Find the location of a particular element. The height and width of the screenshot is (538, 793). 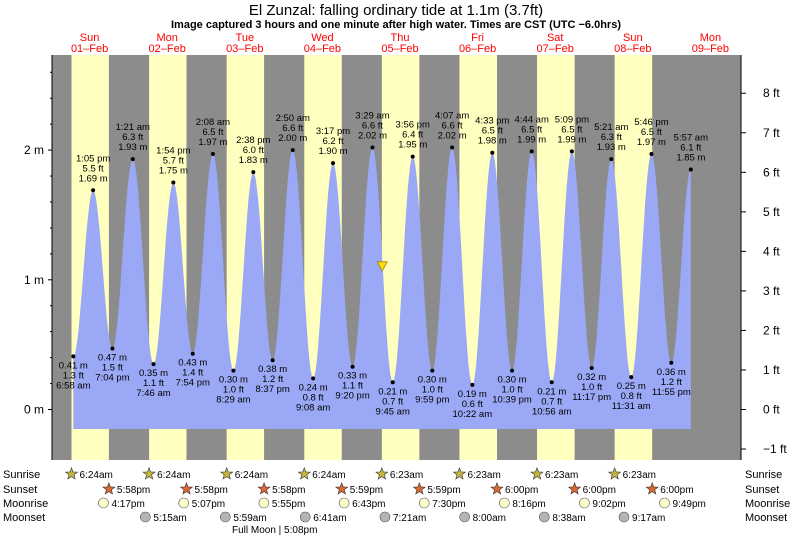

event-time: 6:43pm is located at coordinates (368, 504).